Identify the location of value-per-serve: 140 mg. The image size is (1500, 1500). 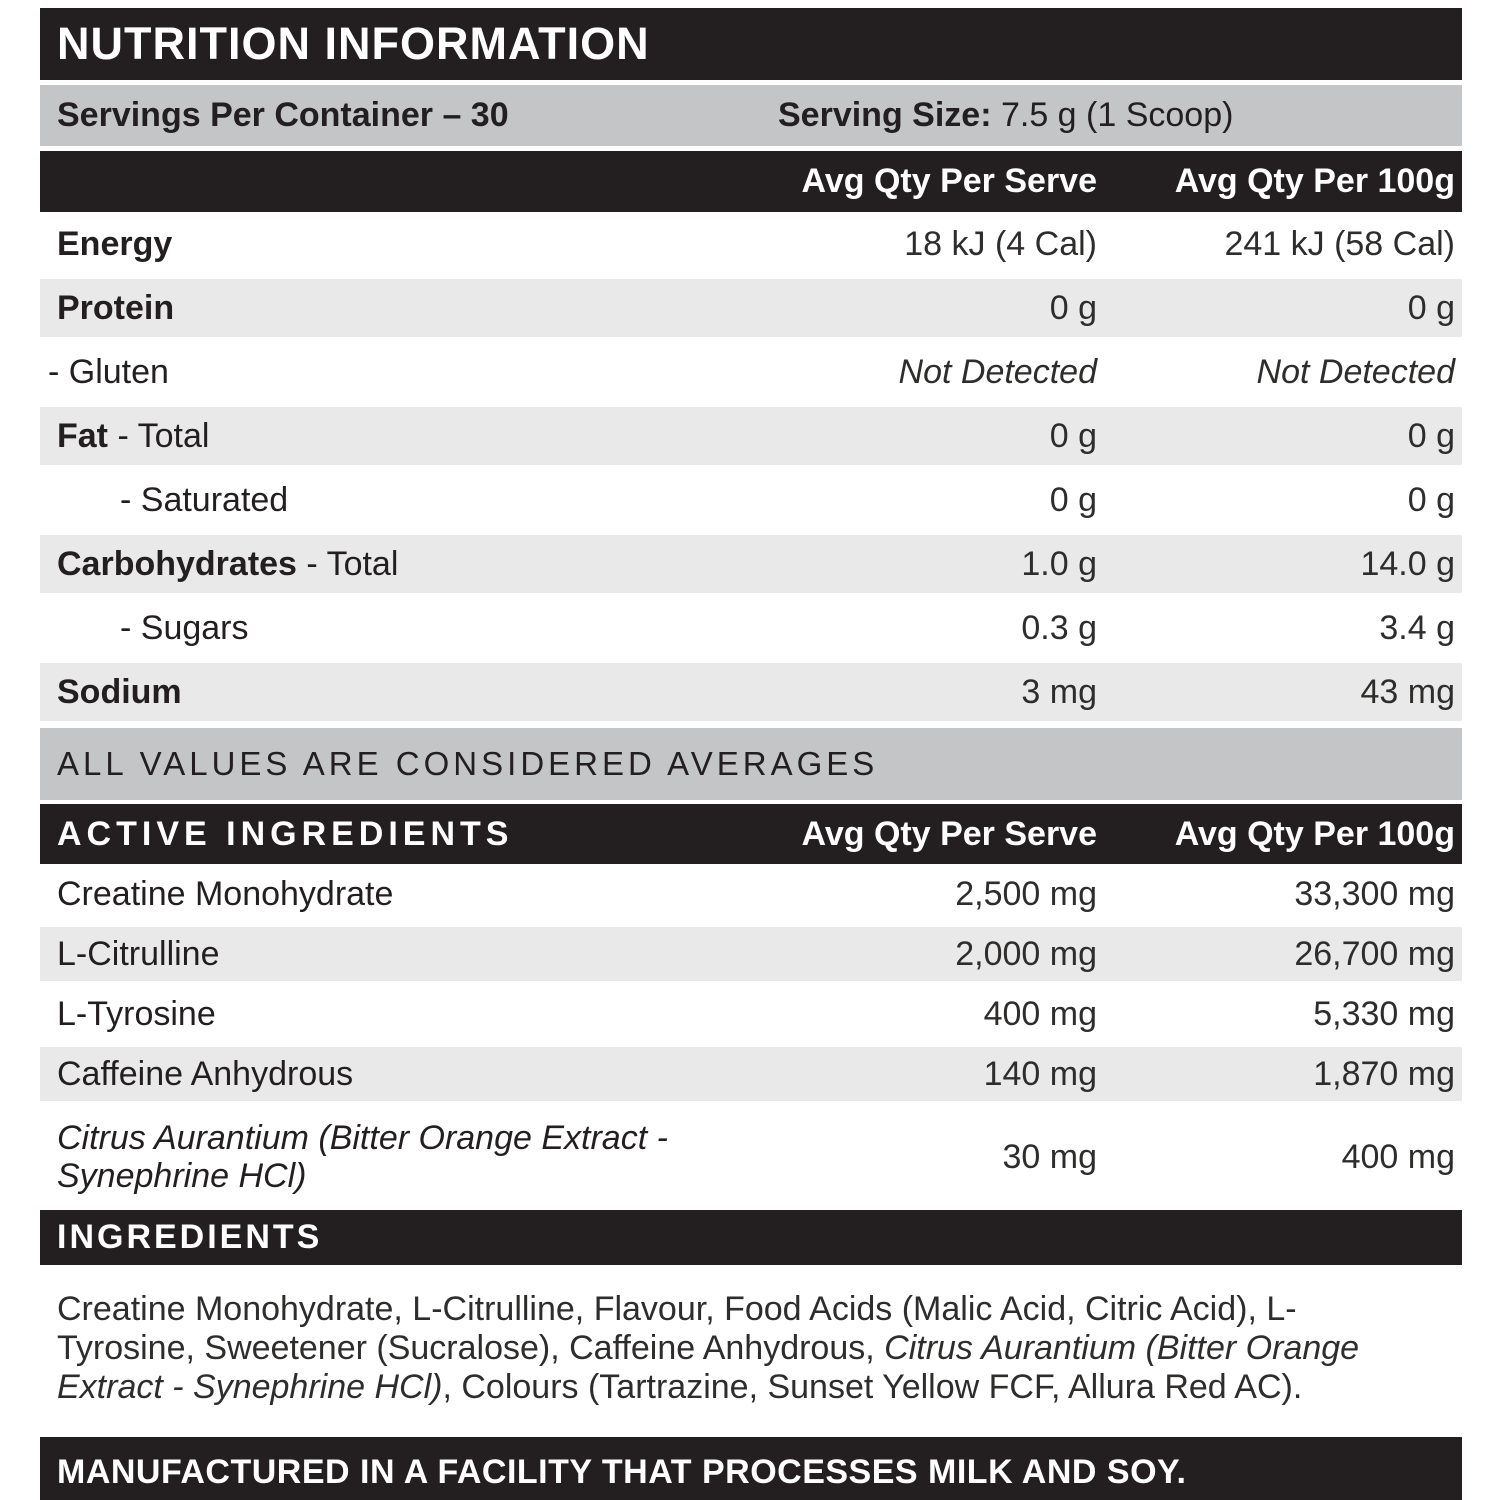
(1040, 1073).